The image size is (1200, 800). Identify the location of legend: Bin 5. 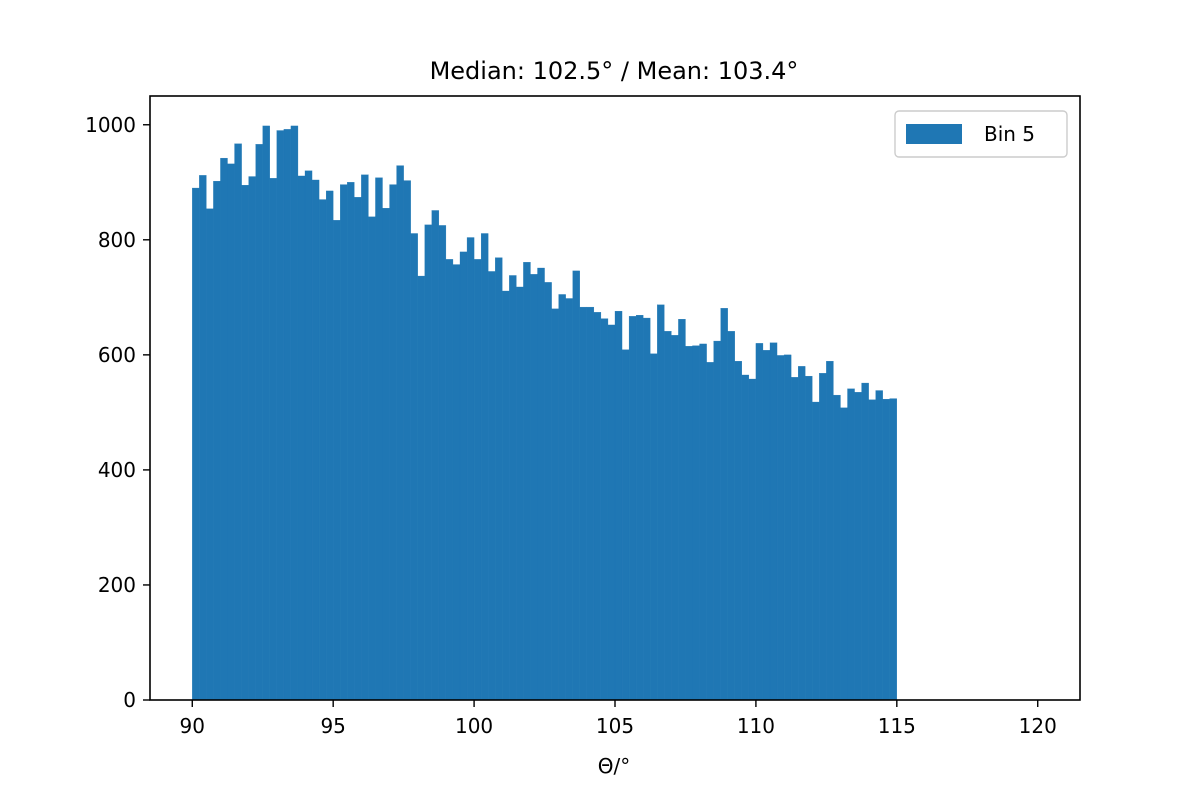
(981, 134).